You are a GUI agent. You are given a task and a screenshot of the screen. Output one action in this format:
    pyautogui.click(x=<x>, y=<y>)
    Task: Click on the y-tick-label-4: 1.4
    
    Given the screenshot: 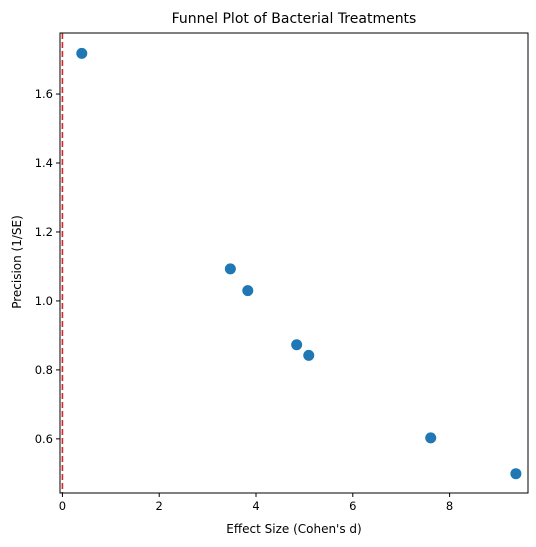 What is the action you would take?
    pyautogui.click(x=44, y=163)
    